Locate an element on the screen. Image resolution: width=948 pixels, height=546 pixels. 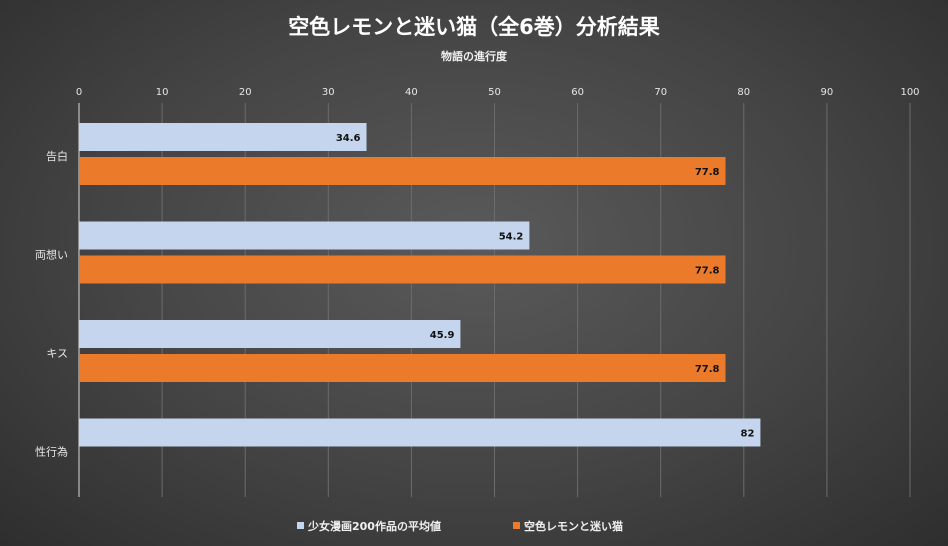
category-label: 性行為 is located at coordinates (51, 452).